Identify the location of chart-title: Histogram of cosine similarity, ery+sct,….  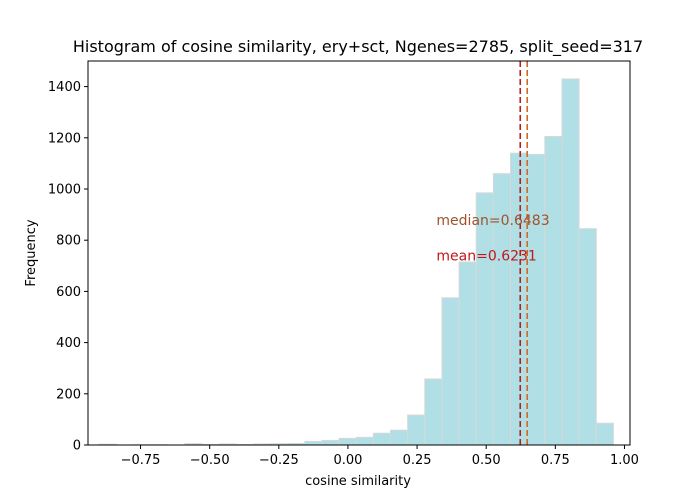
(358, 47).